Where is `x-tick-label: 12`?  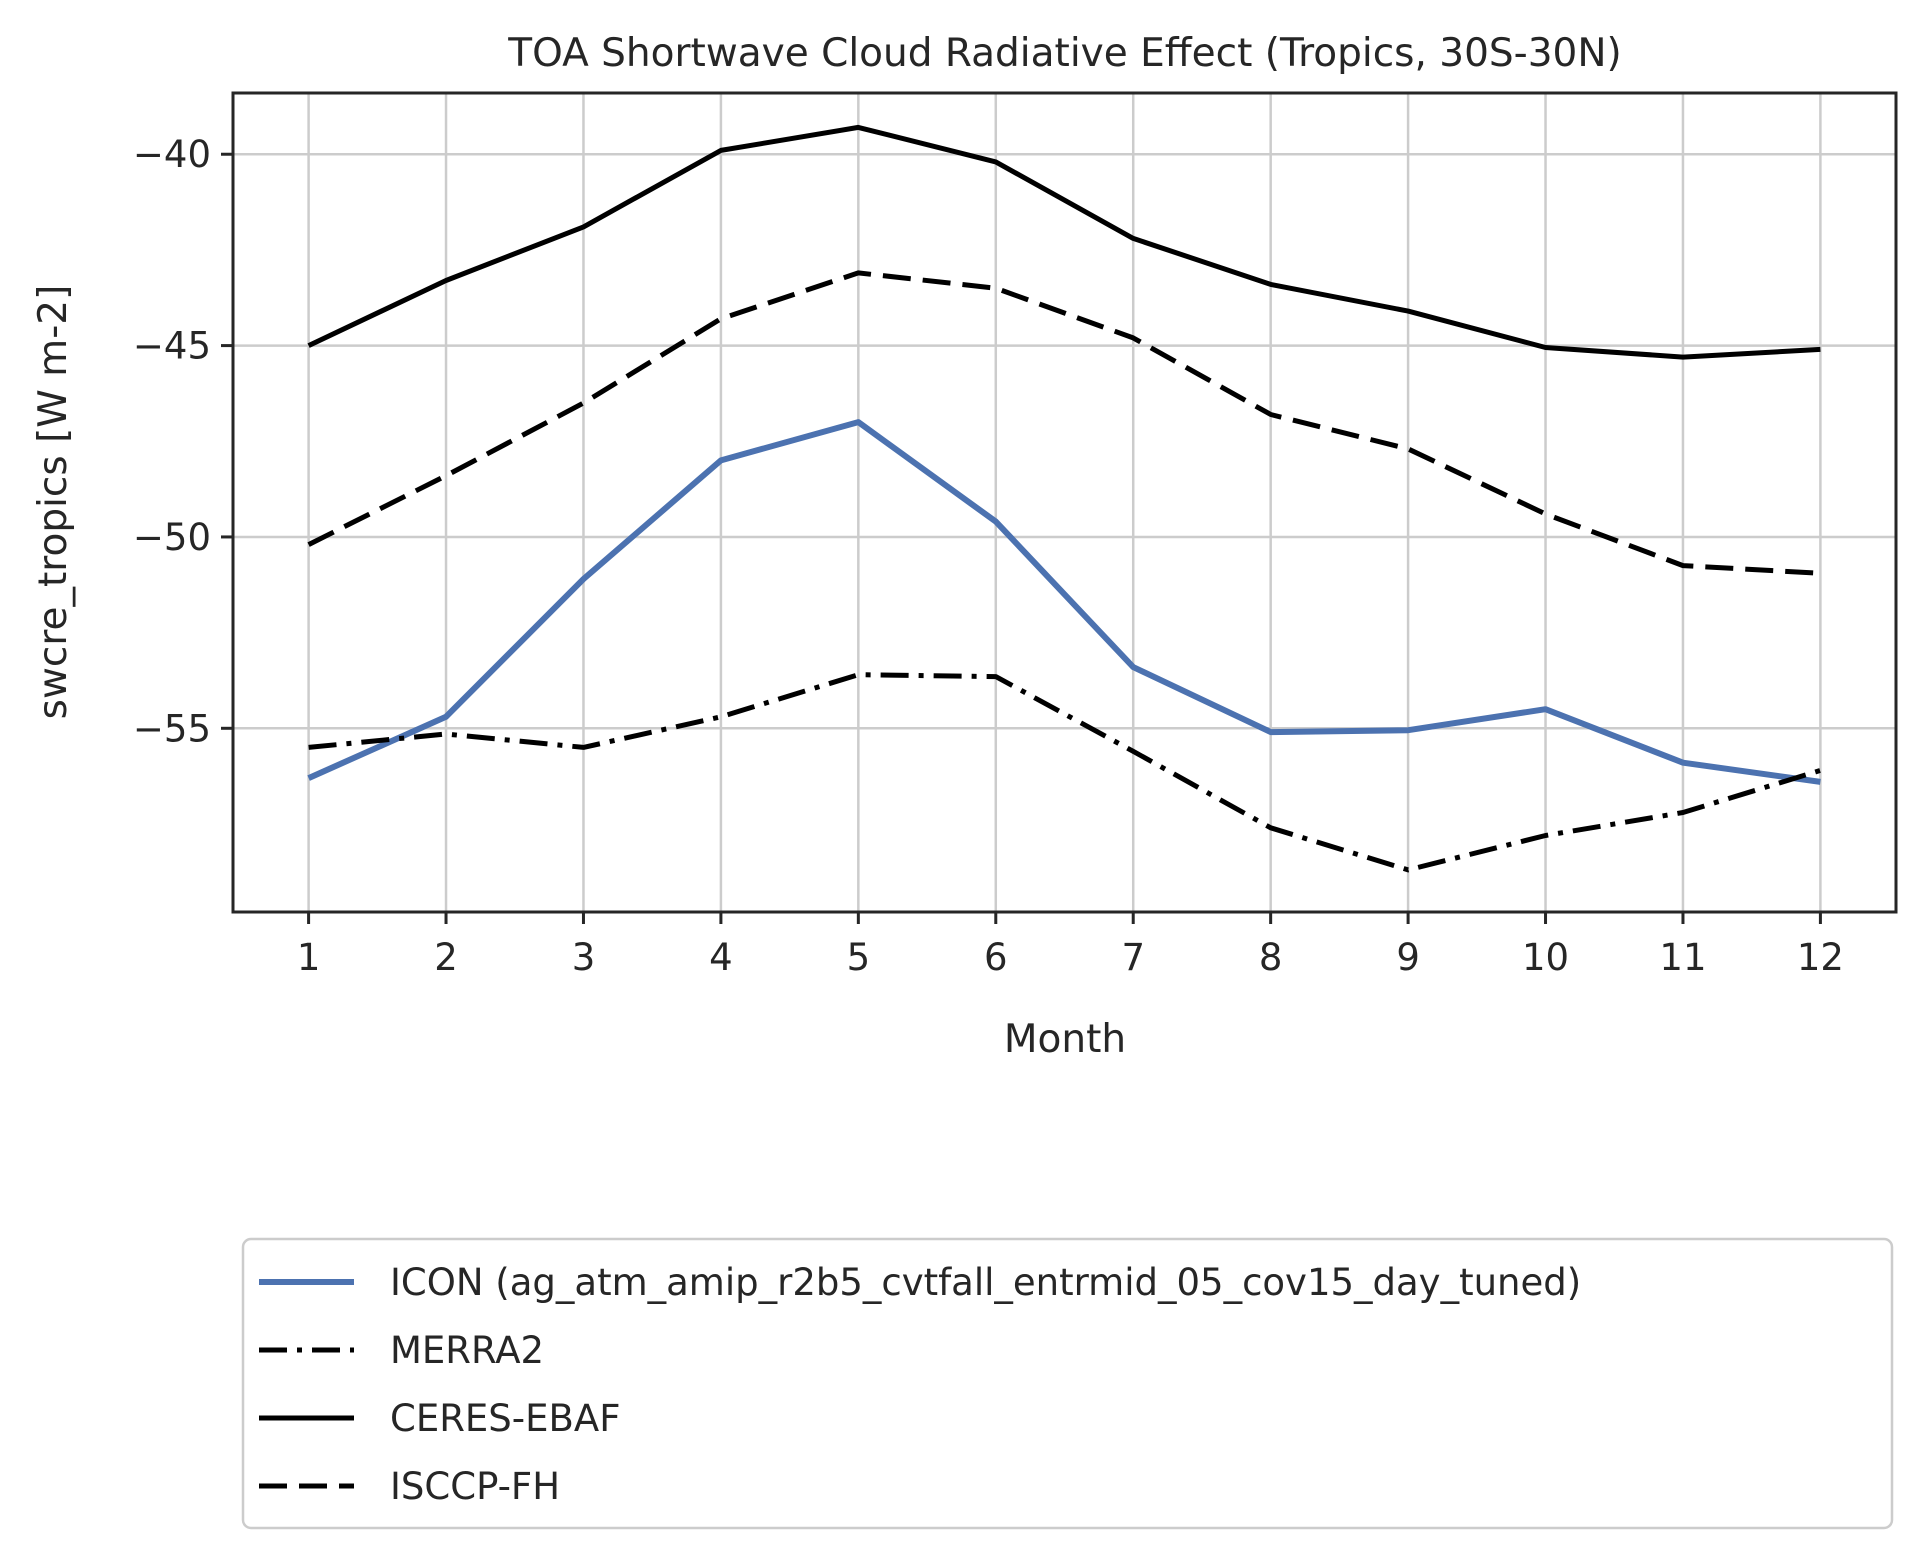
x-tick-label: 12 is located at coordinates (1820, 957).